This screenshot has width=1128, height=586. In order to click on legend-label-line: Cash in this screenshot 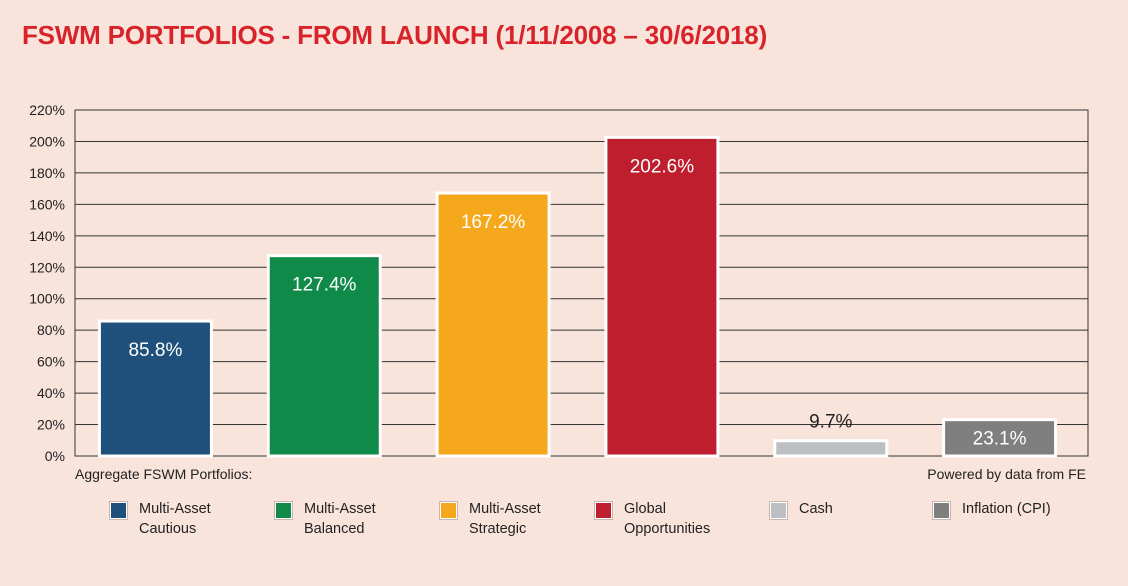, I will do `click(816, 509)`.